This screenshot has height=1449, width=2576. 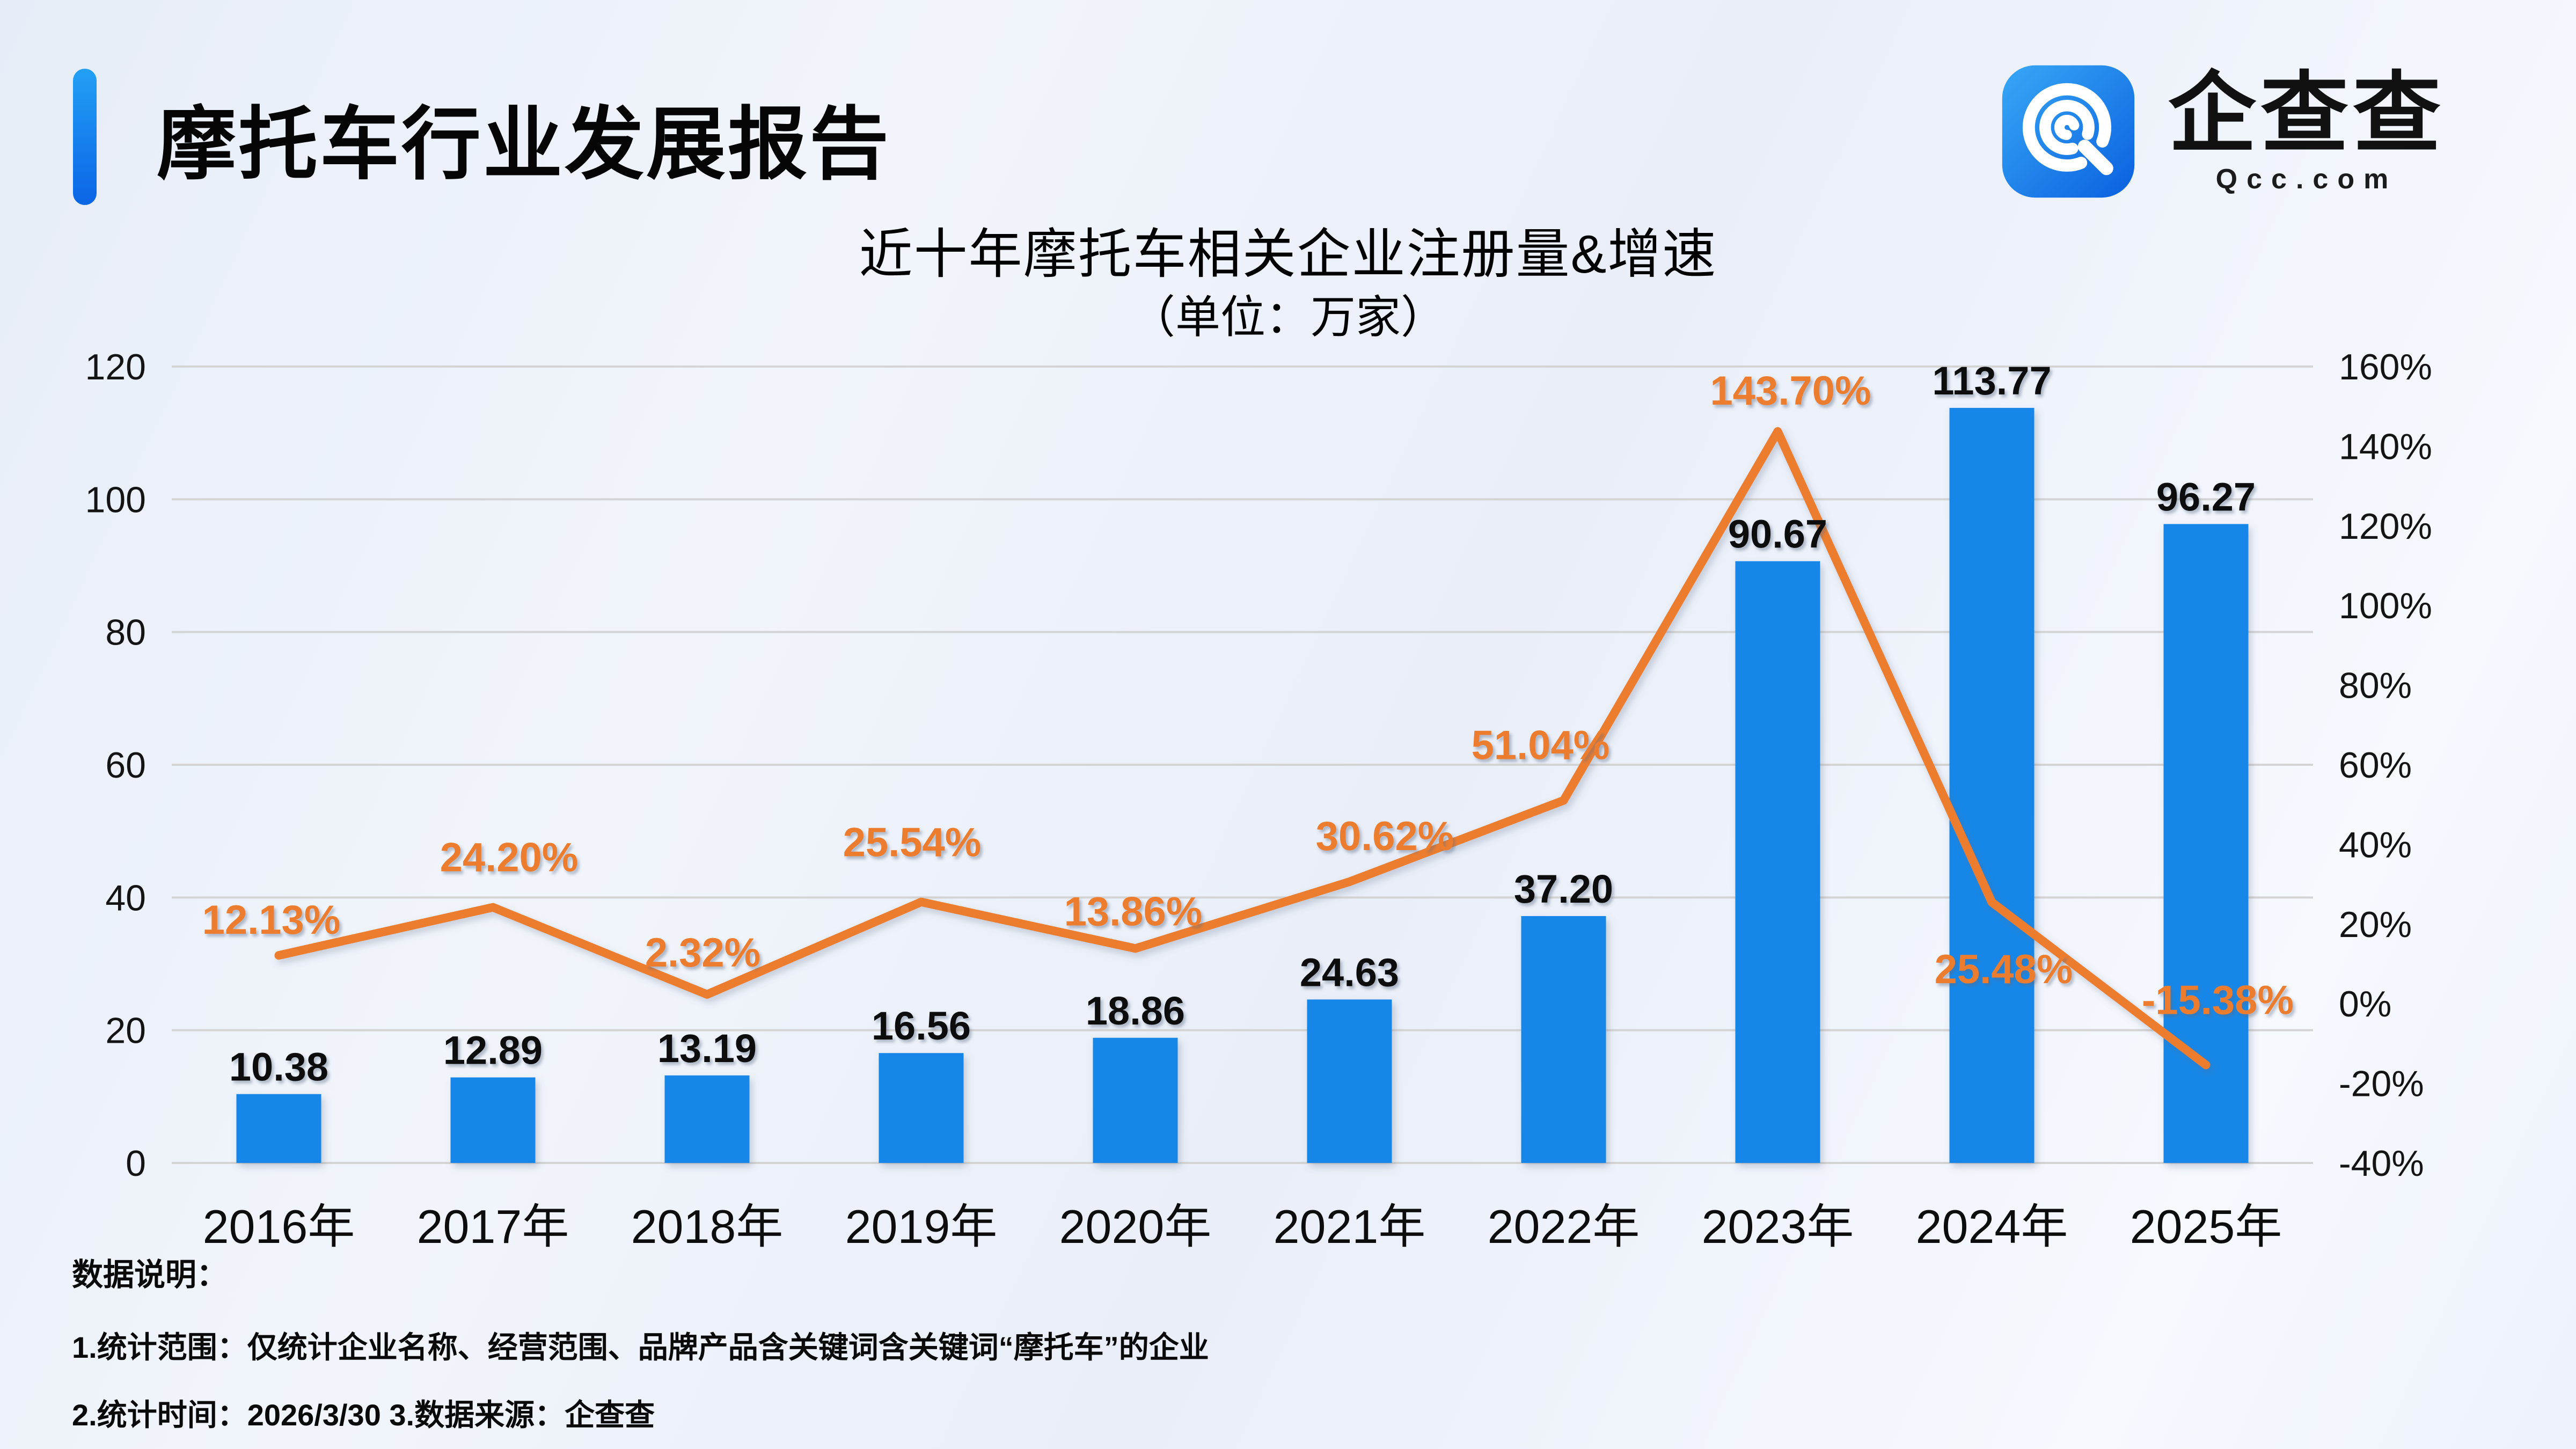 I want to click on growth-label-2016年: 12.13%, so click(x=271, y=920).